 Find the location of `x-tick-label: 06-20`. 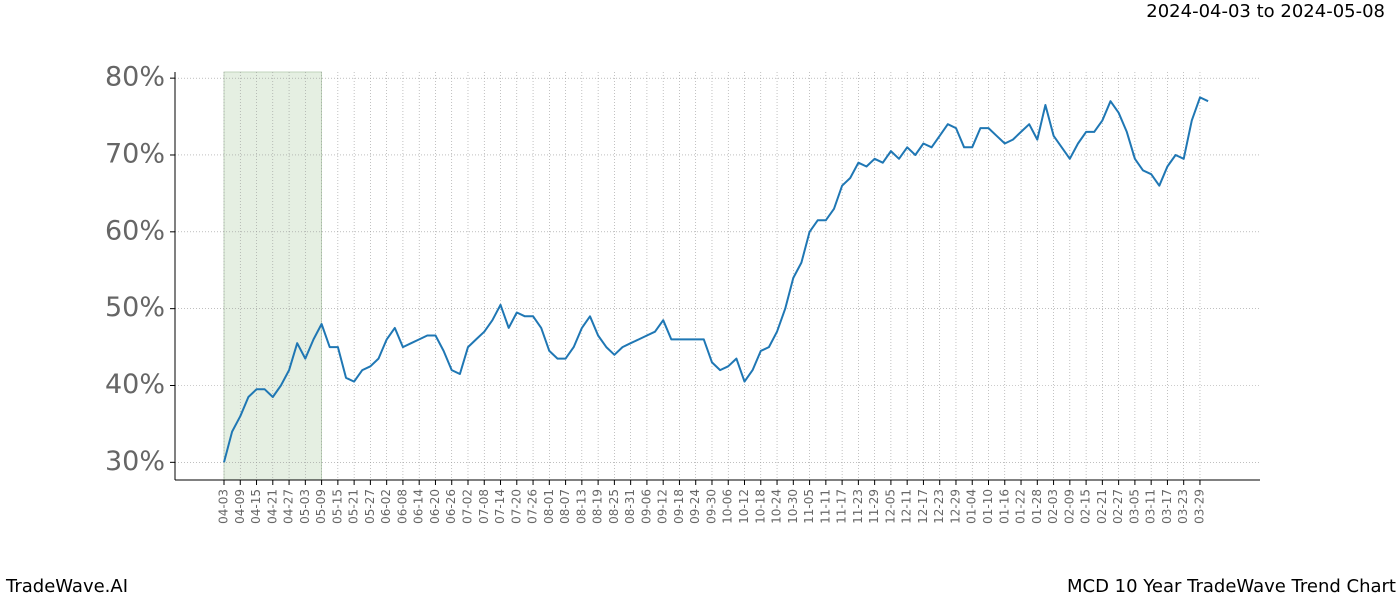

x-tick-label: 06-20 is located at coordinates (435, 506).